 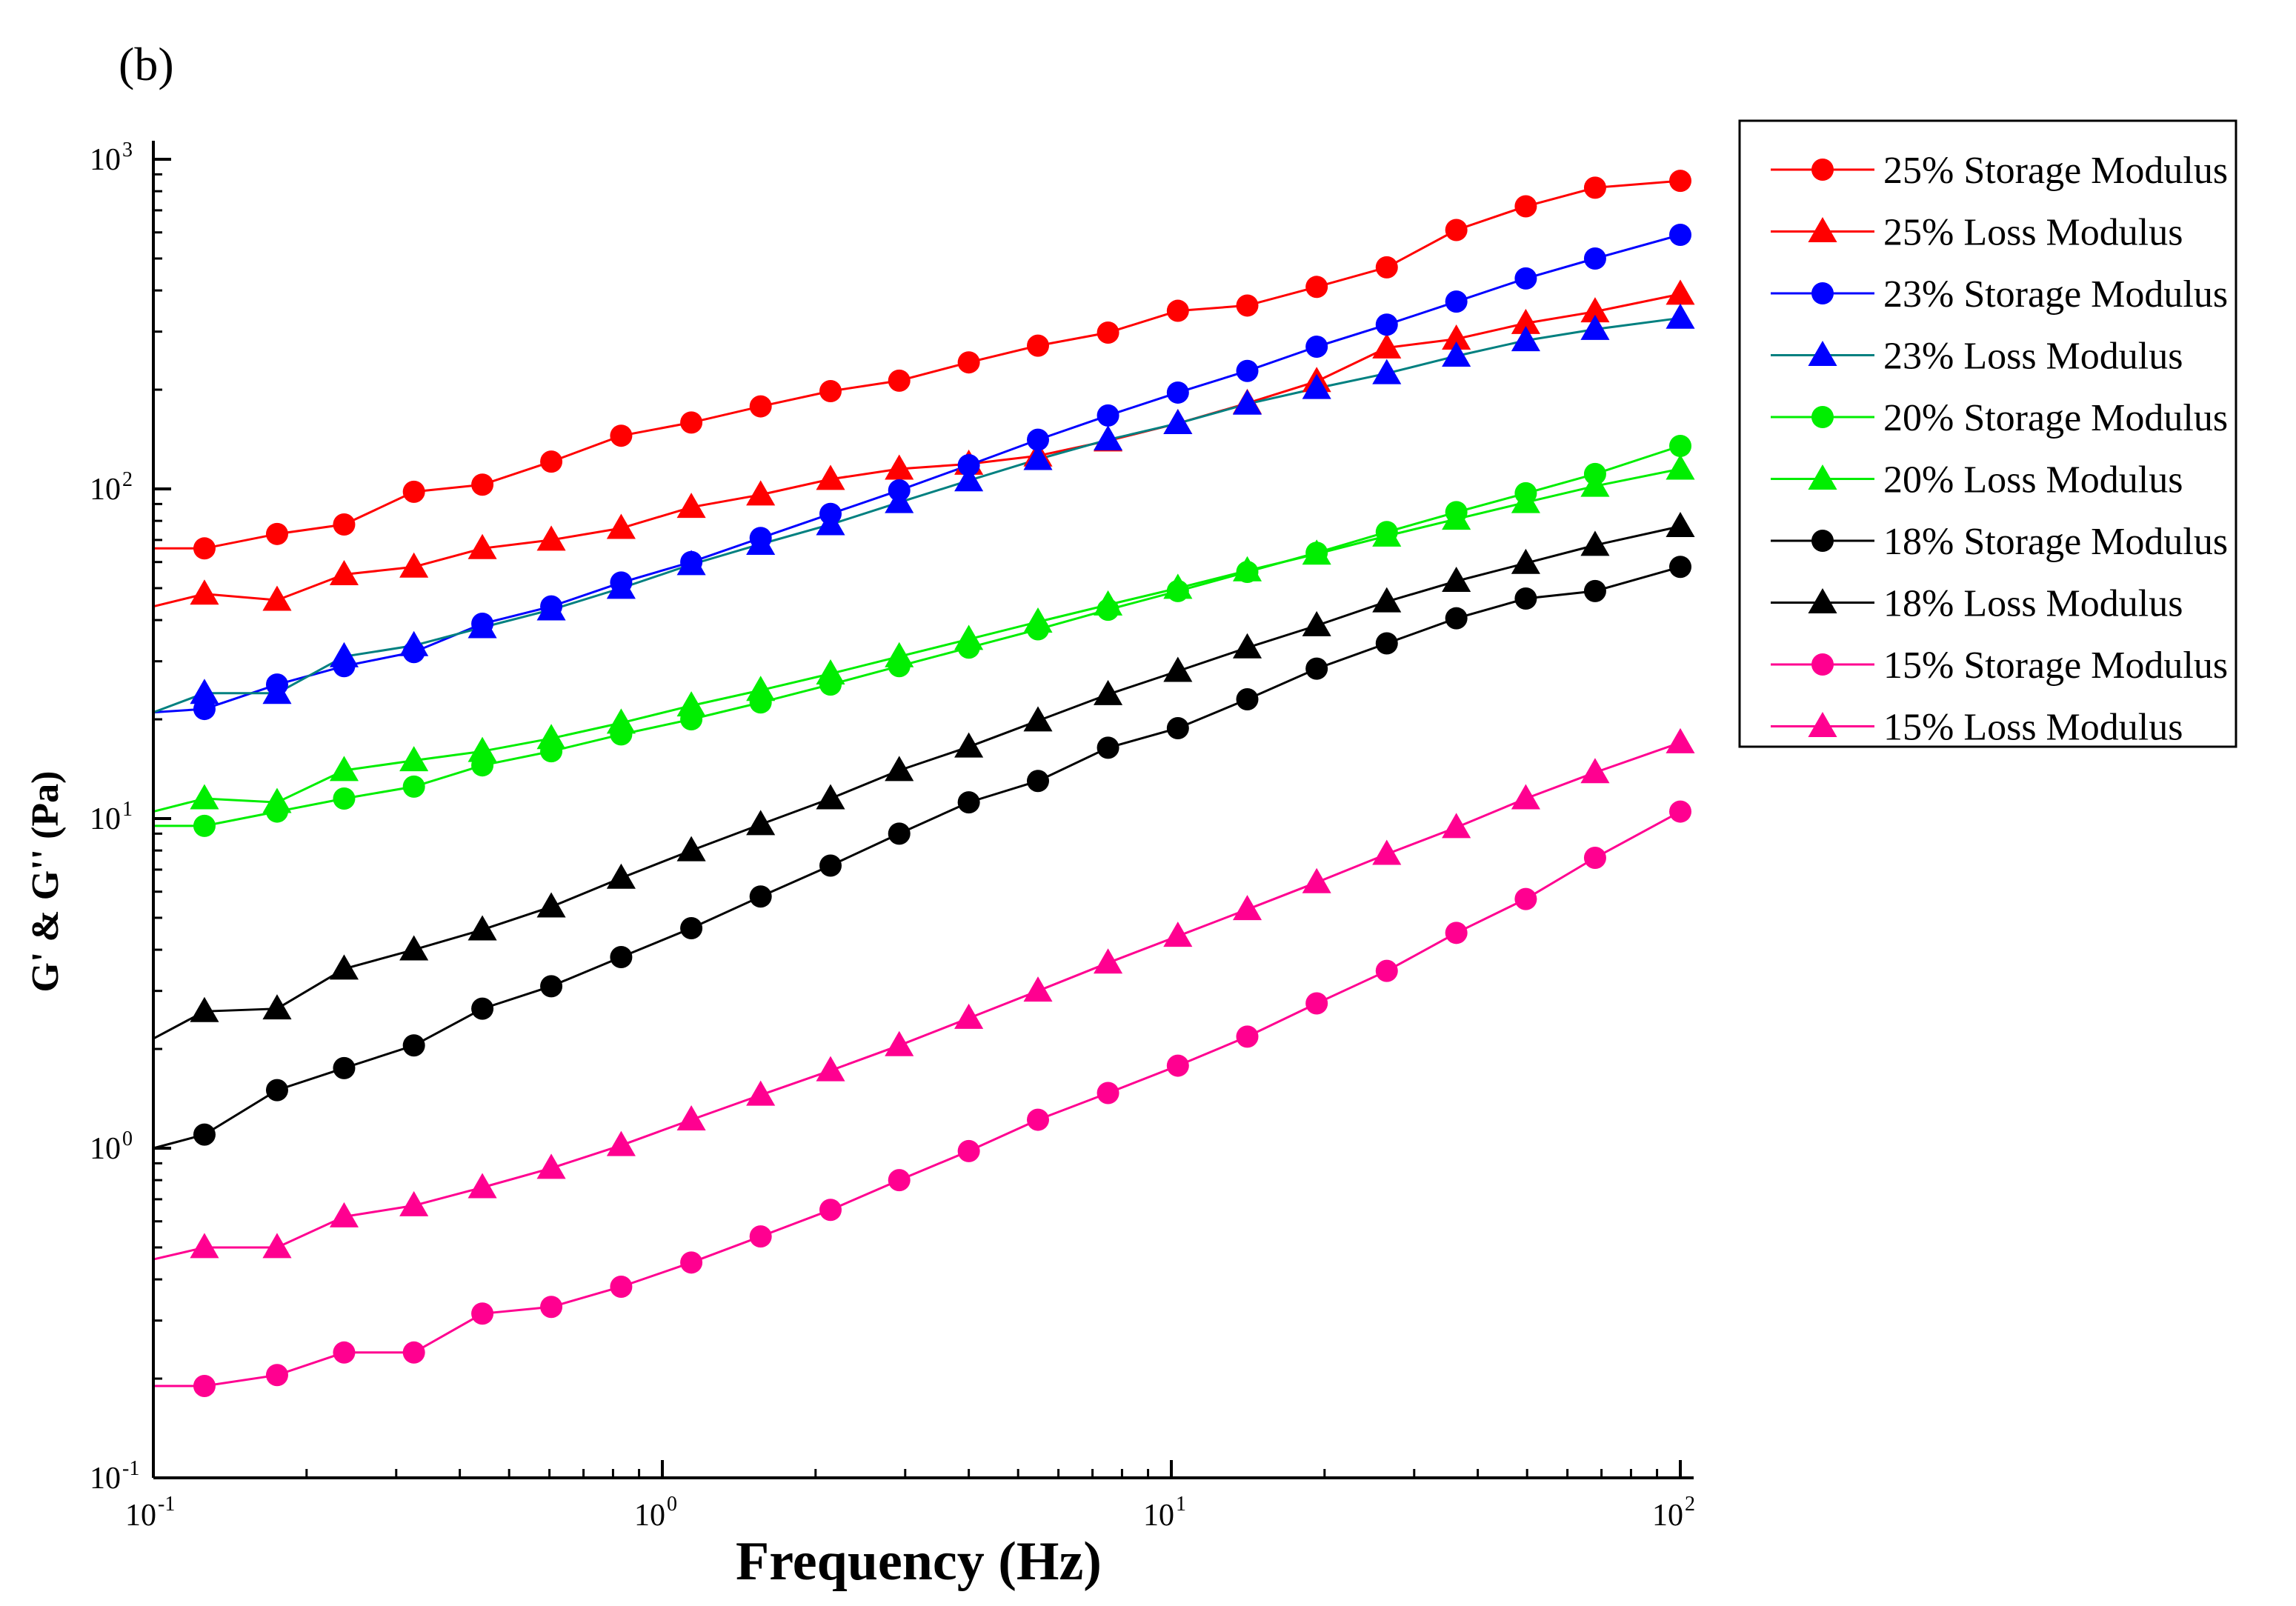 What do you see at coordinates (2033, 233) in the screenshot?
I see `legend-label-2: 25% Loss Modulus` at bounding box center [2033, 233].